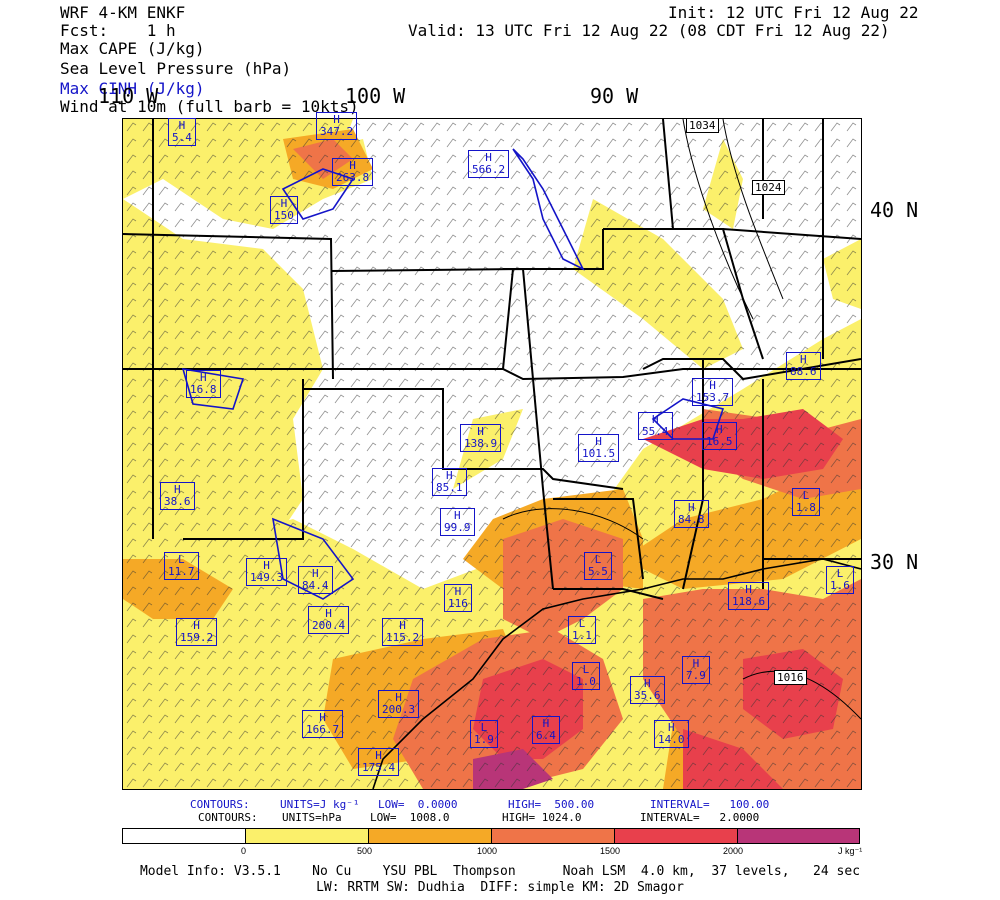 The width and height of the screenshot is (1000, 900). I want to click on isobar-label-1034: 1034, so click(702, 125).